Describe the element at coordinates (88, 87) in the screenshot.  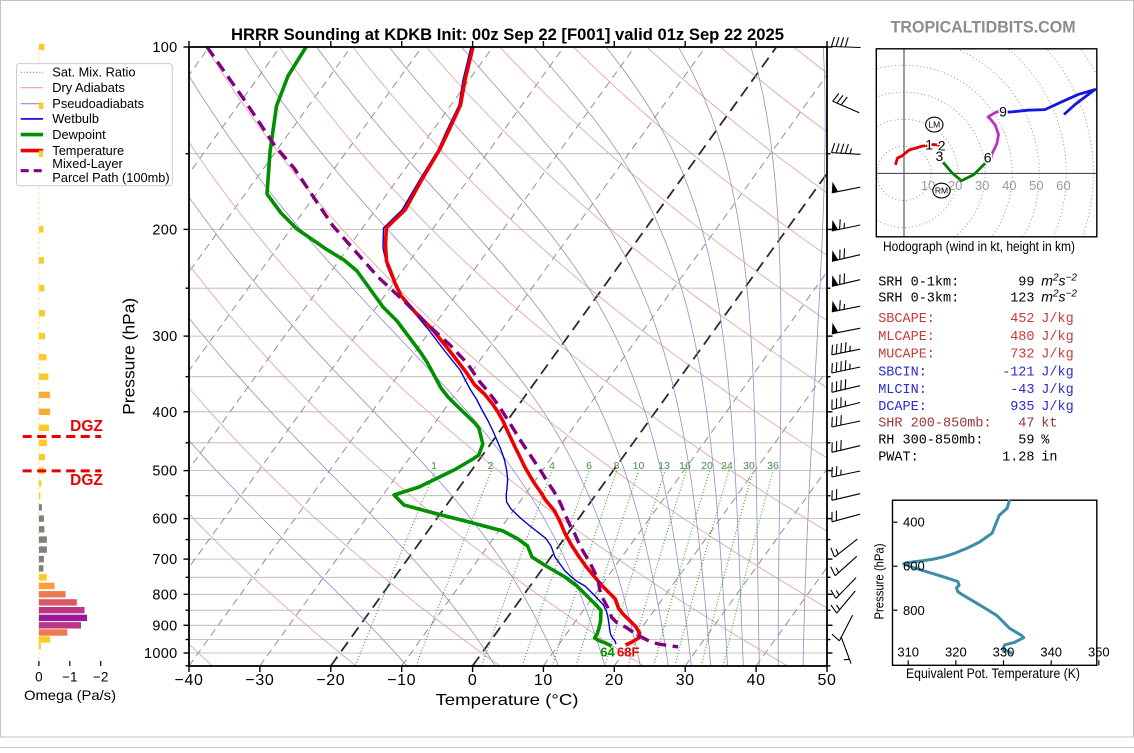
I see `svg-text: Dry Adiabats` at that location.